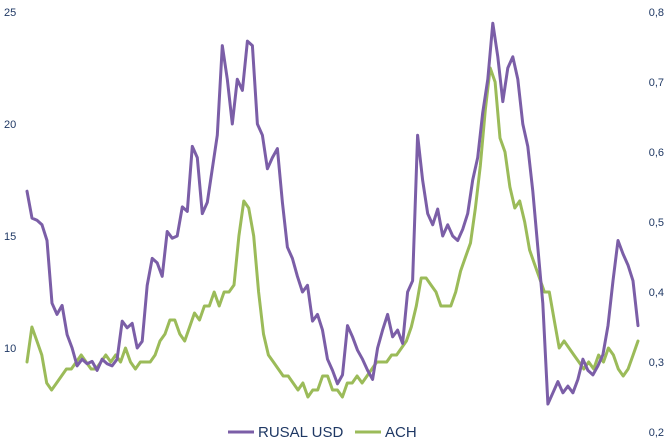 This screenshot has height=447, width=668. Describe the element at coordinates (300, 432) in the screenshot. I see `legend-label: RUSAL USD` at that location.